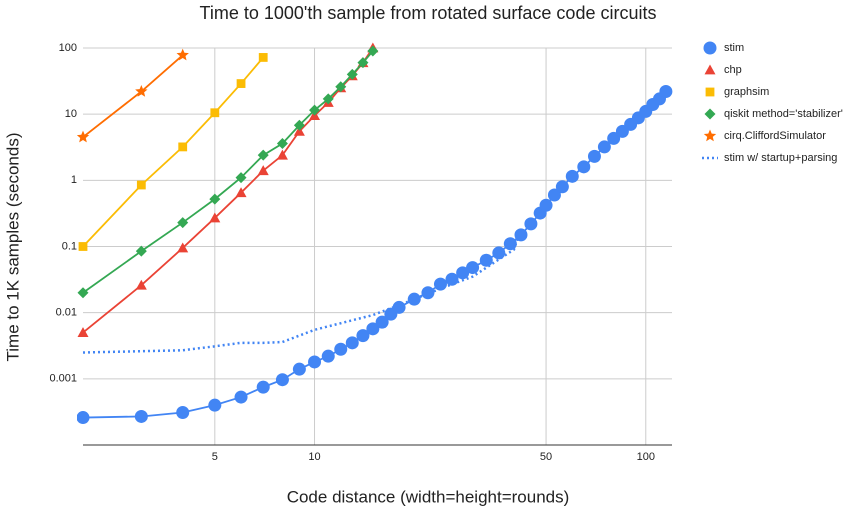 This screenshot has height=510, width=858. I want to click on legend-label: qiskit method='stabilizer', so click(783, 114).